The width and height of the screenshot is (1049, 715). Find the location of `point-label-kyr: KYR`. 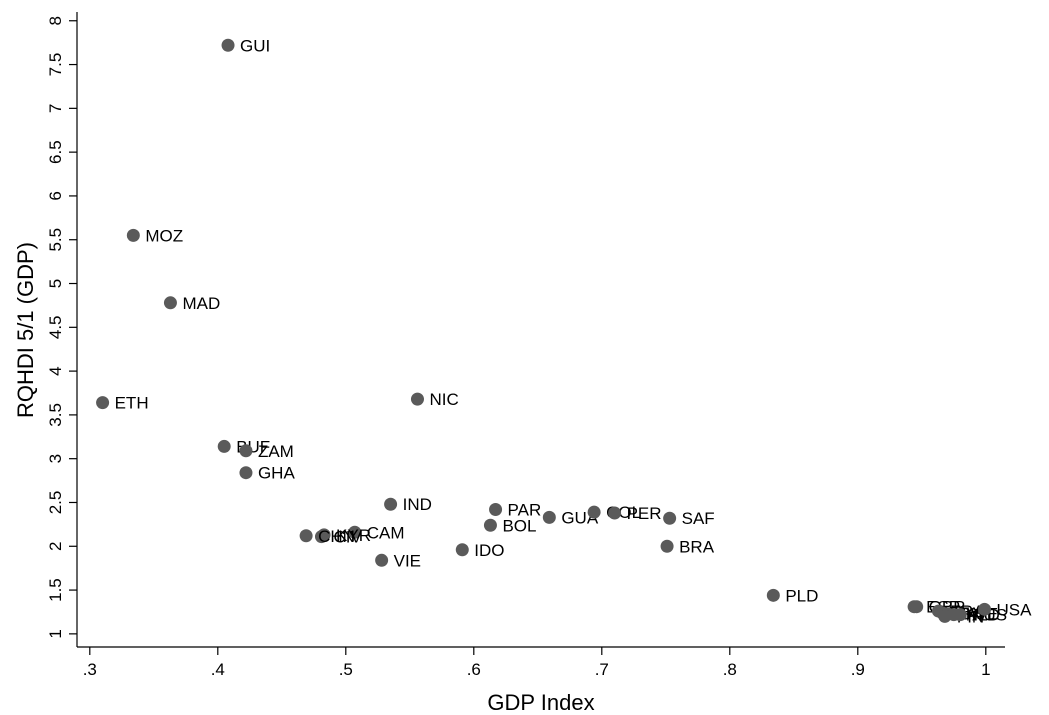

point-label-kyr: KYR is located at coordinates (353, 535).